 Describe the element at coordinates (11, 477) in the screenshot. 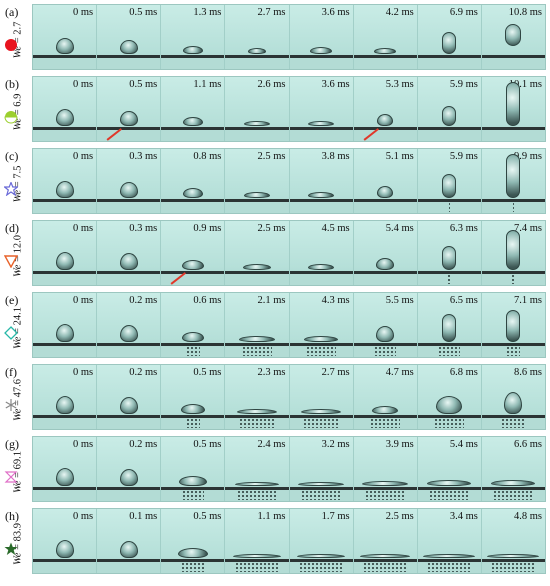

I see `triangle-pair-marker` at that location.